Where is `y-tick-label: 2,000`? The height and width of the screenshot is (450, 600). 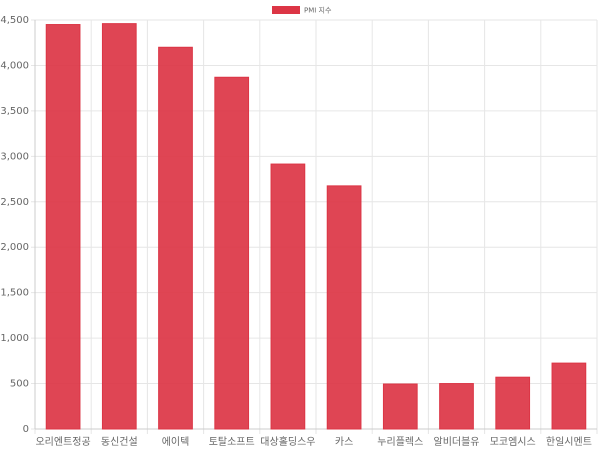
y-tick-label: 2,000 is located at coordinates (14, 247).